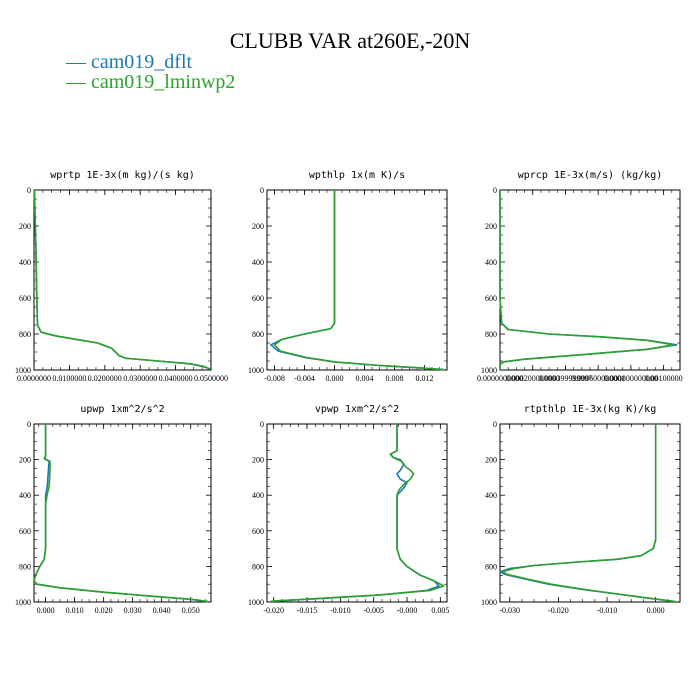  What do you see at coordinates (365, 378) in the screenshot?
I see `x-tick-label: 0.004` at bounding box center [365, 378].